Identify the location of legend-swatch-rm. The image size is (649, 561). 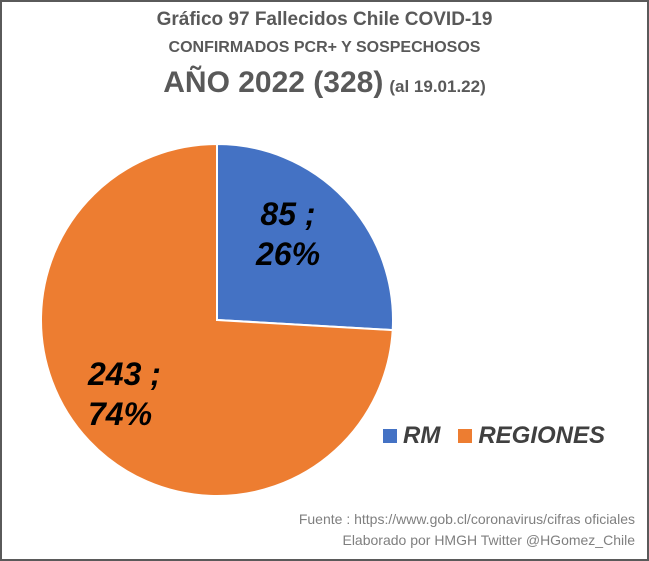
(390, 436).